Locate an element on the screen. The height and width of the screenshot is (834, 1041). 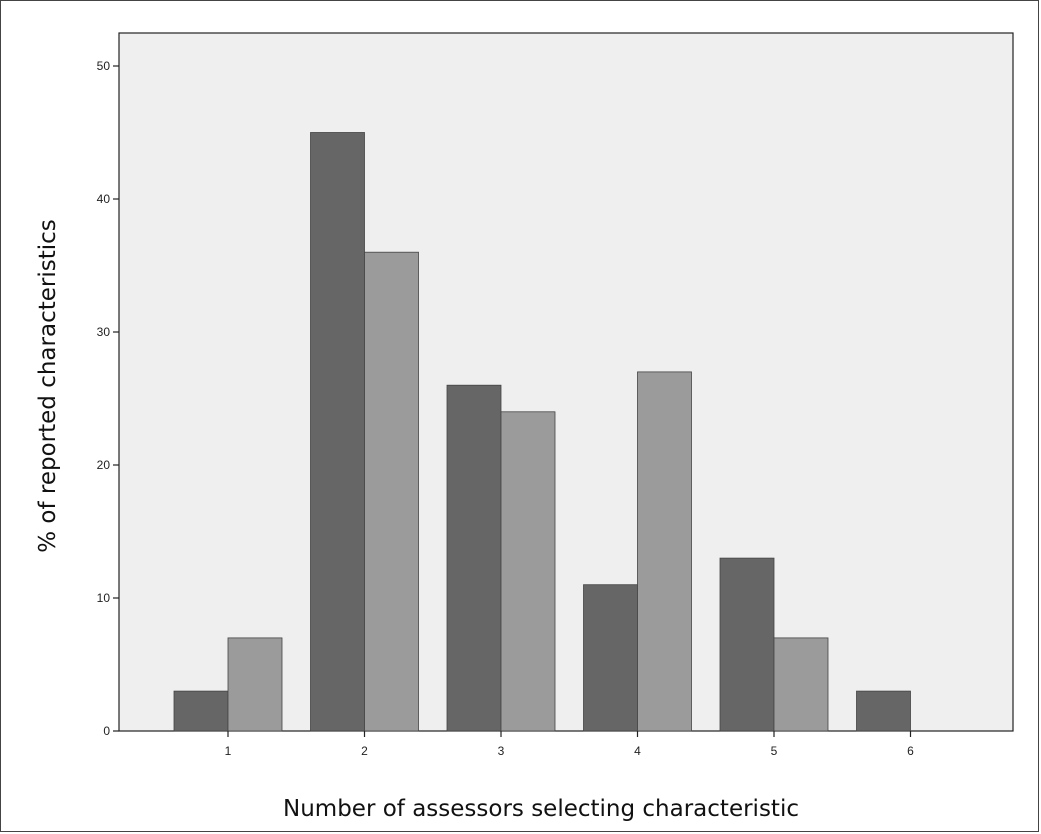
y-tick-label: 50 is located at coordinates (104, 66).